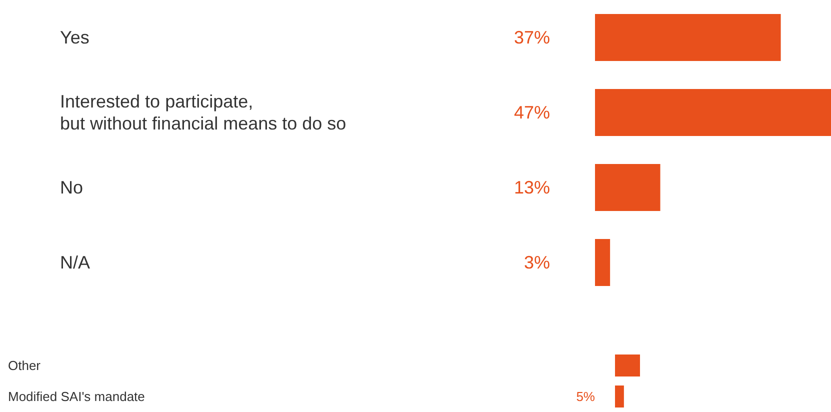 This screenshot has width=831, height=412. I want to click on data-label: 47%, so click(532, 112).